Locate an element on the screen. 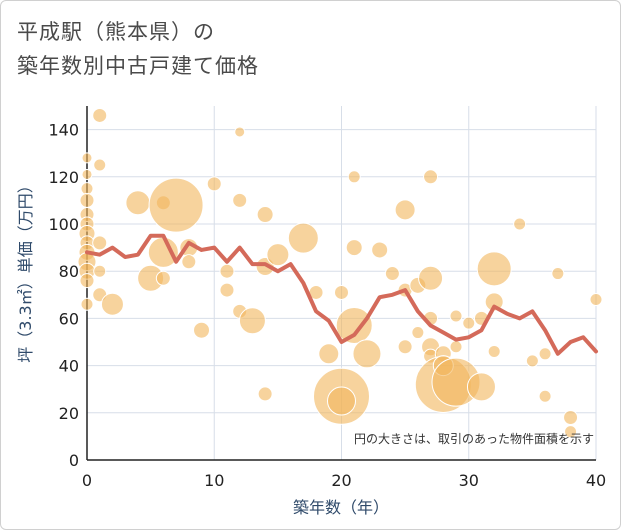 This screenshot has height=530, width=621. x-tick-label: 40 is located at coordinates (596, 480).